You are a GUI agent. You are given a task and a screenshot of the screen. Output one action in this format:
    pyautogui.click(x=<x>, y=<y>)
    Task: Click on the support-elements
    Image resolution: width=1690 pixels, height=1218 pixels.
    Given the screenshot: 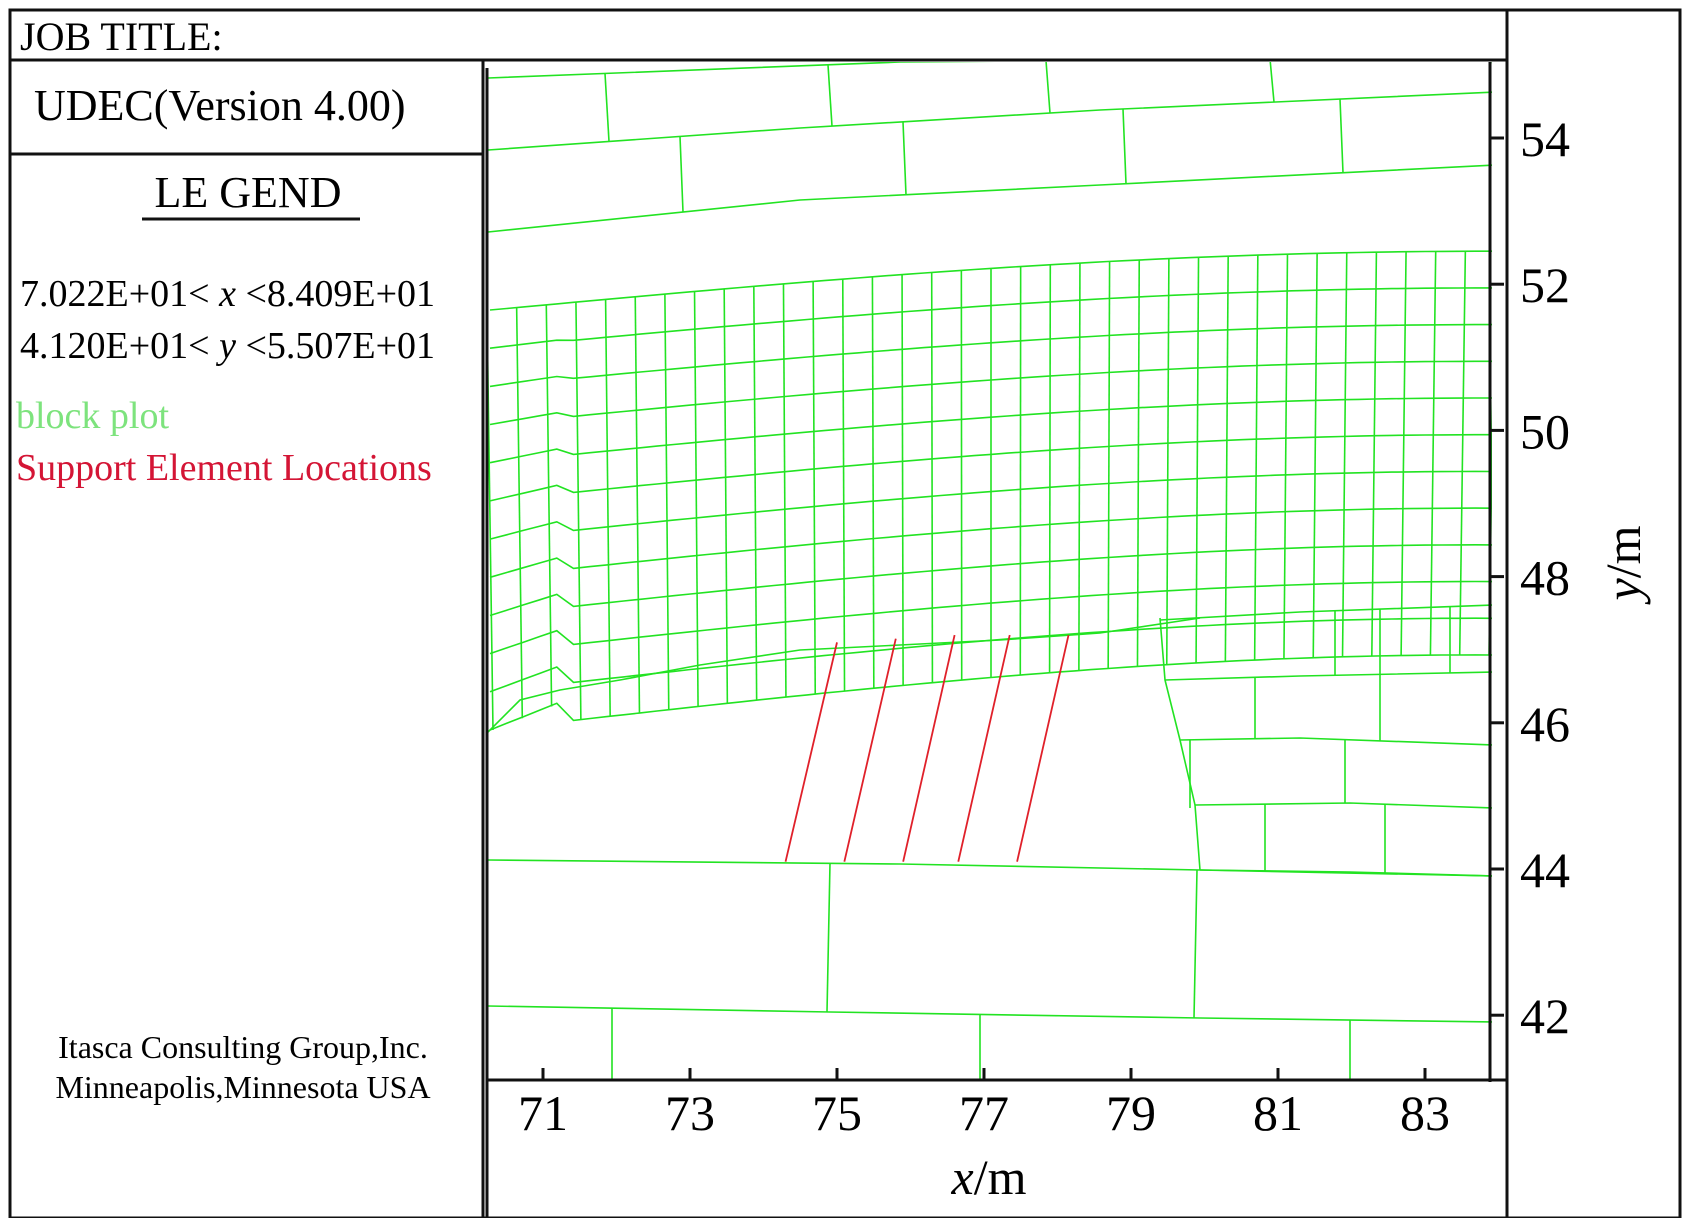 What is the action you would take?
    pyautogui.click(x=927, y=748)
    